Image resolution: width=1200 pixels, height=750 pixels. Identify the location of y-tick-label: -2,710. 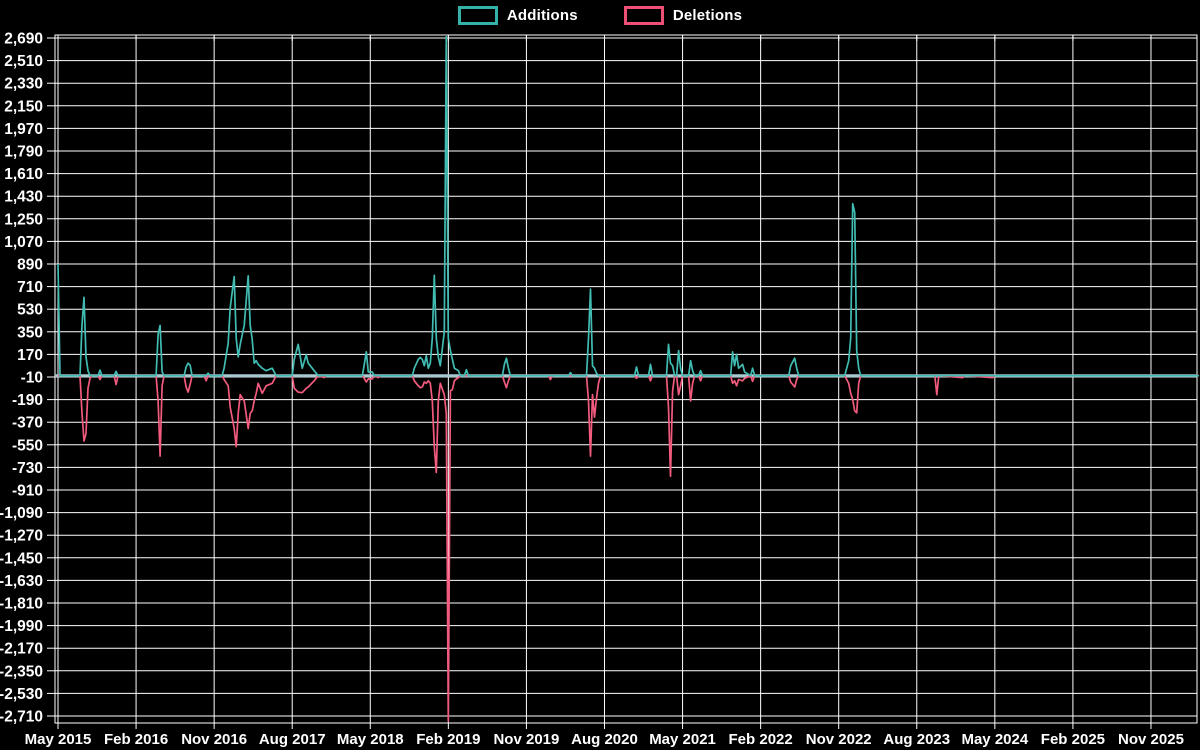
(21, 717).